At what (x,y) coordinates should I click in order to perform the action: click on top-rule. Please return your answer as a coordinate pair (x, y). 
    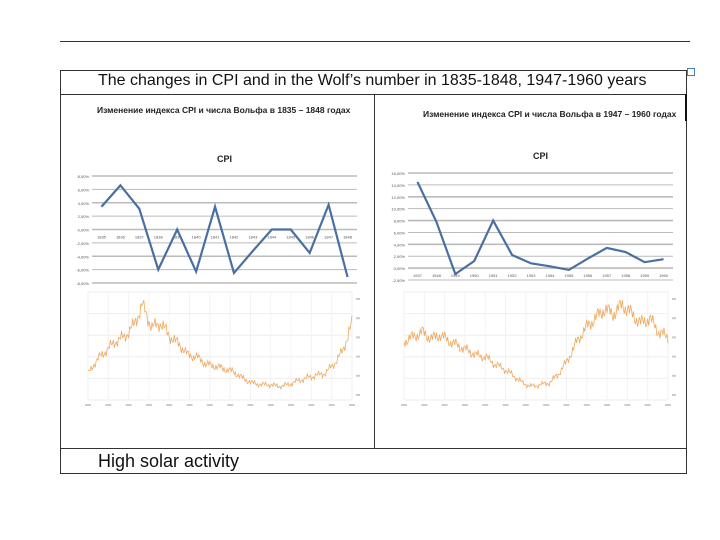
    Looking at the image, I should click on (375, 41).